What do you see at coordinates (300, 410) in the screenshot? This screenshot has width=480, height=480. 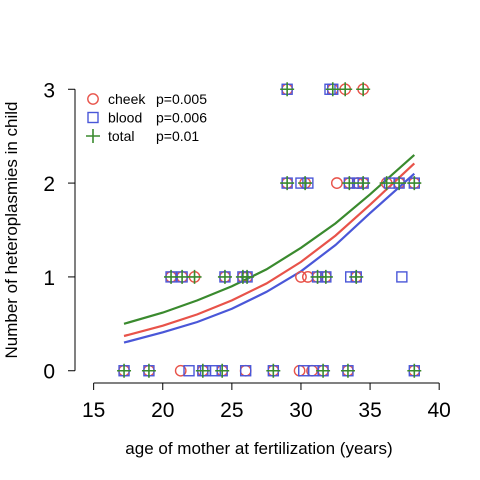 I see `x-tick-label: 30` at bounding box center [300, 410].